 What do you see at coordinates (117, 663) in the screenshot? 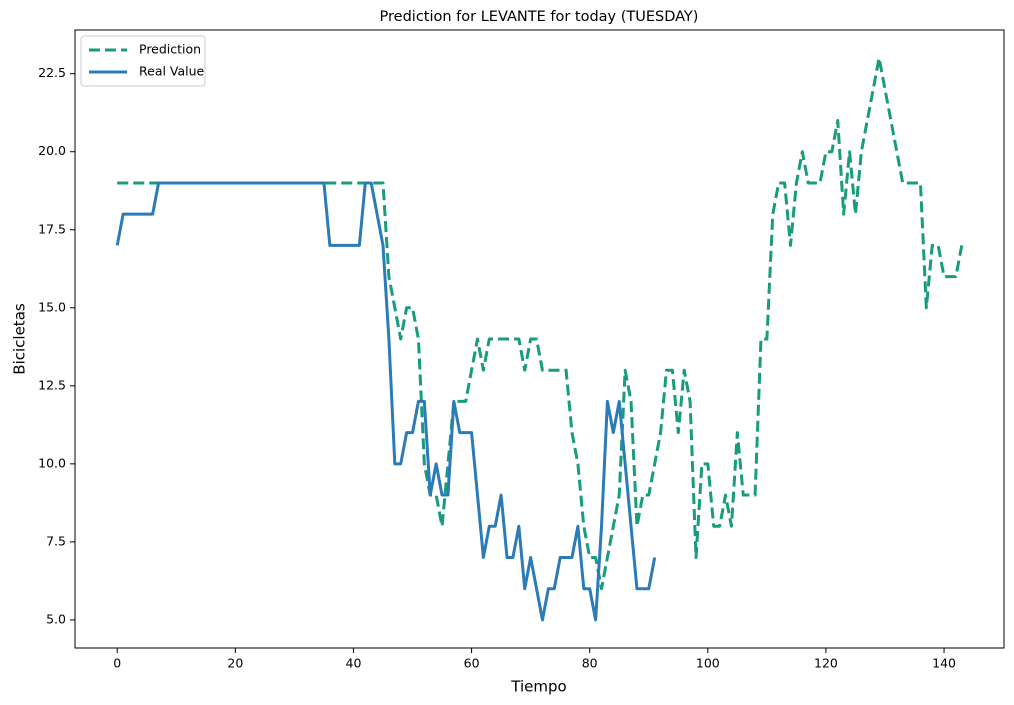
I see `x-tick-label: 0` at bounding box center [117, 663].